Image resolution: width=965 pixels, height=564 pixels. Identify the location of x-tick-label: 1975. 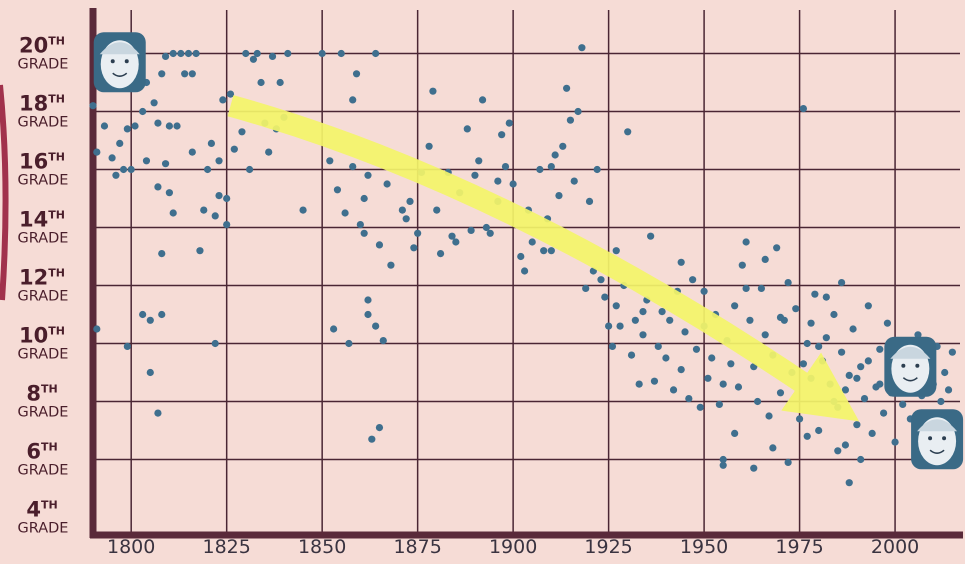
(799, 547).